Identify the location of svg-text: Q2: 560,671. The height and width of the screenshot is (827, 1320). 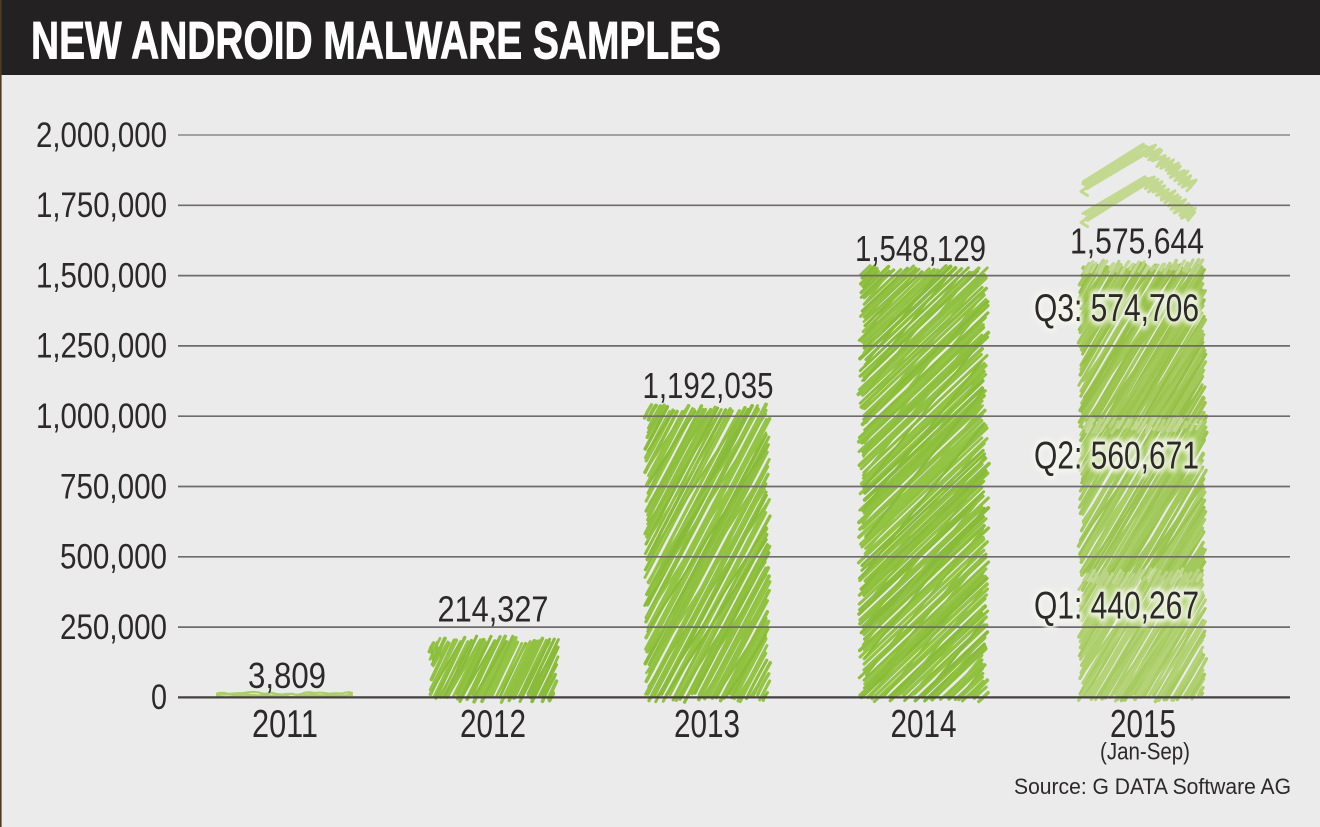
(1116, 456).